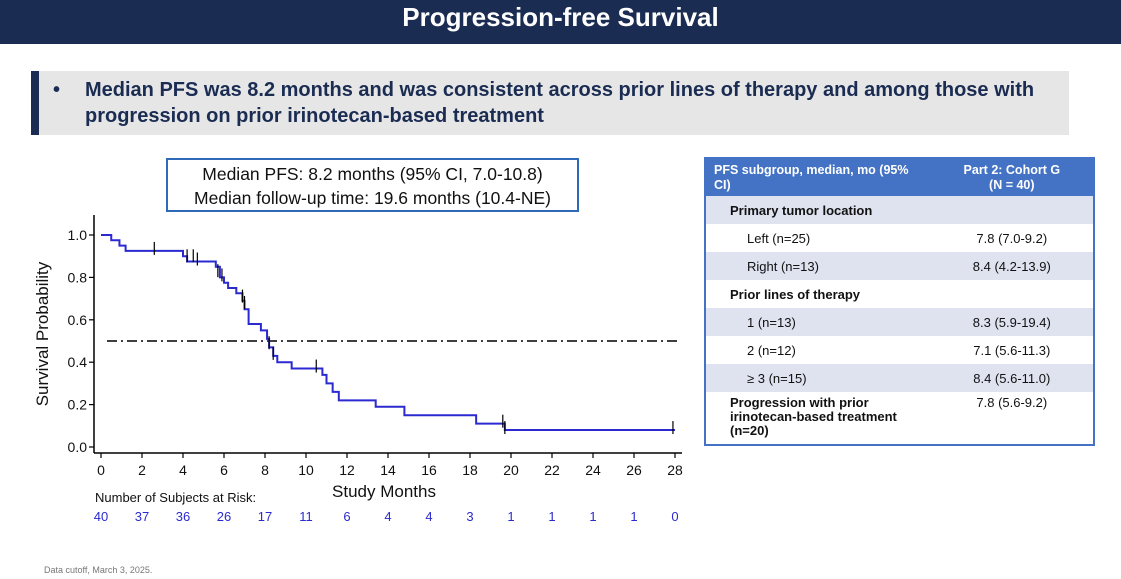 The image size is (1121, 579). What do you see at coordinates (78, 235) in the screenshot?
I see `y-tick-label: 1.0` at bounding box center [78, 235].